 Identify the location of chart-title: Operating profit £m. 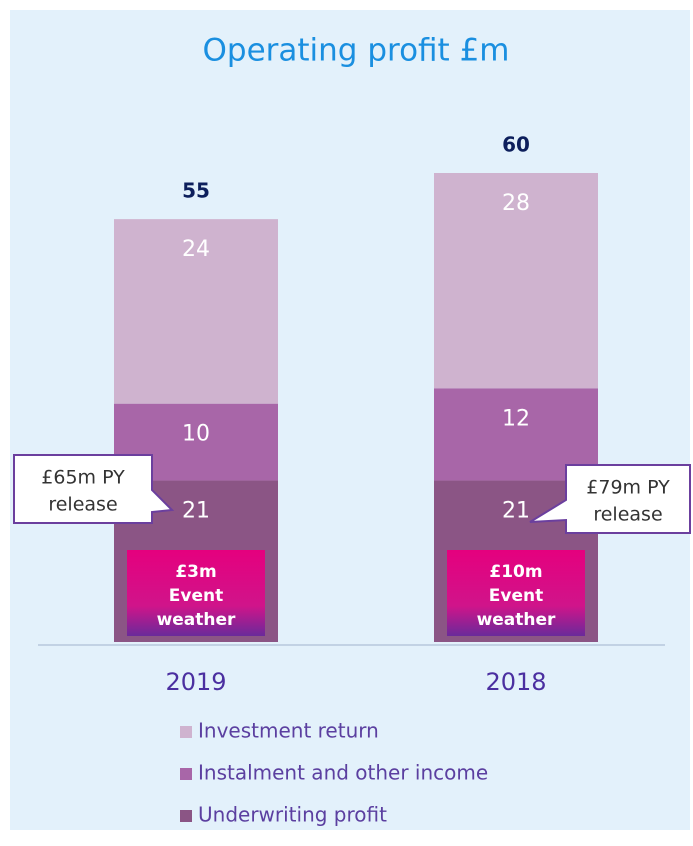
(355, 51).